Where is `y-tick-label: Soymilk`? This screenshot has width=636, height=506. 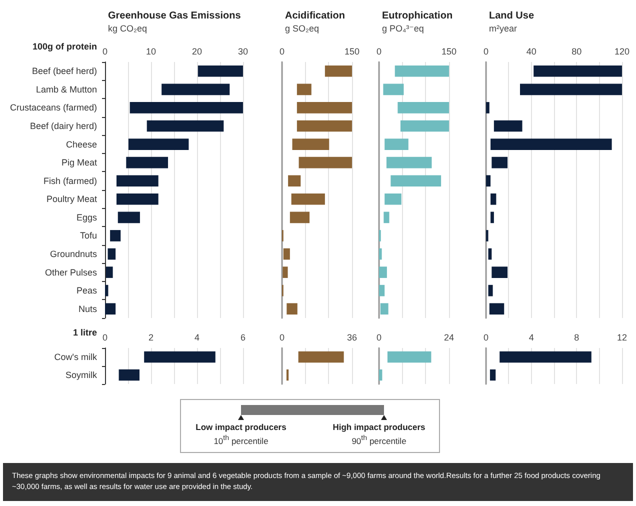 y-tick-label: Soymilk is located at coordinates (81, 375).